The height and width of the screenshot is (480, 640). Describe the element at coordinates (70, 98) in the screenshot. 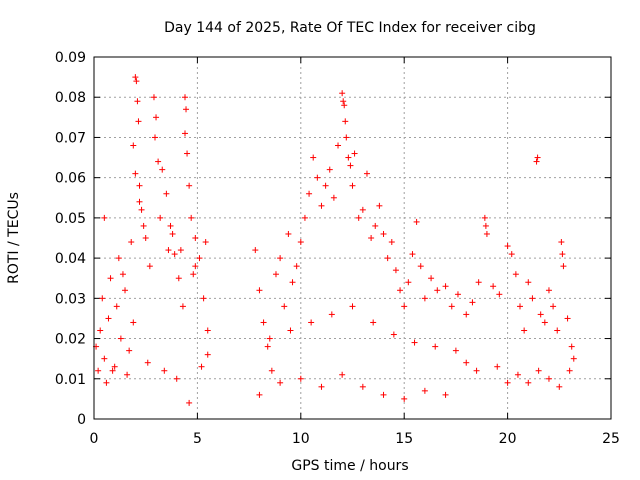

I see `y-tick-label: 0.08` at that location.